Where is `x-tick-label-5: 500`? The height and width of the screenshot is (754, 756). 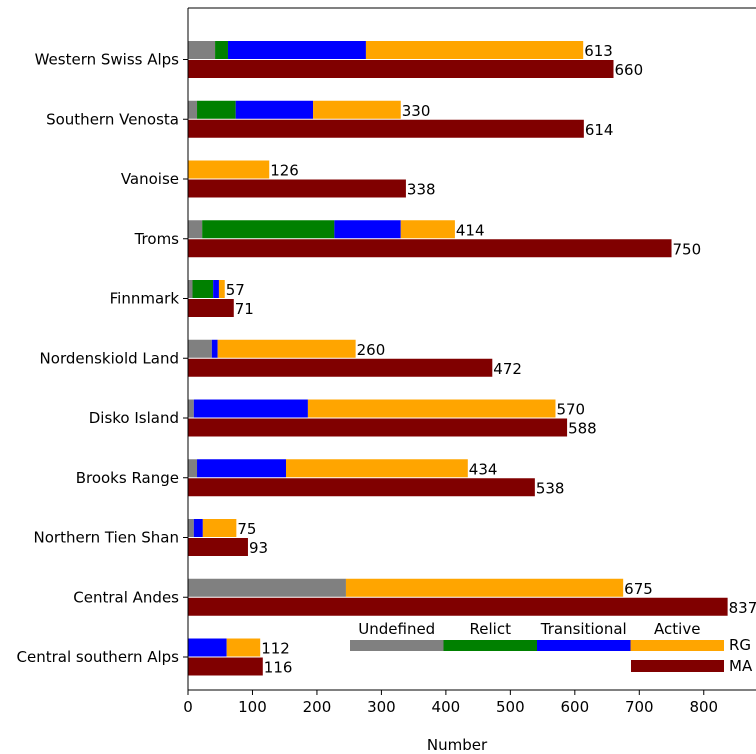
x-tick-label-5: 500 is located at coordinates (510, 707).